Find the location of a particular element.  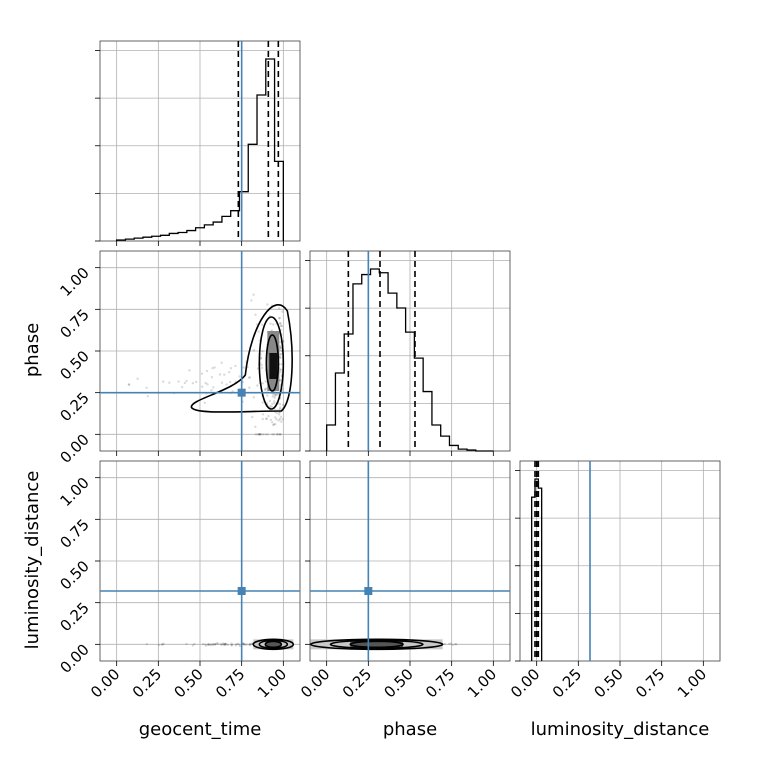

histogram-step-luminosity-distance is located at coordinates (537, 569).